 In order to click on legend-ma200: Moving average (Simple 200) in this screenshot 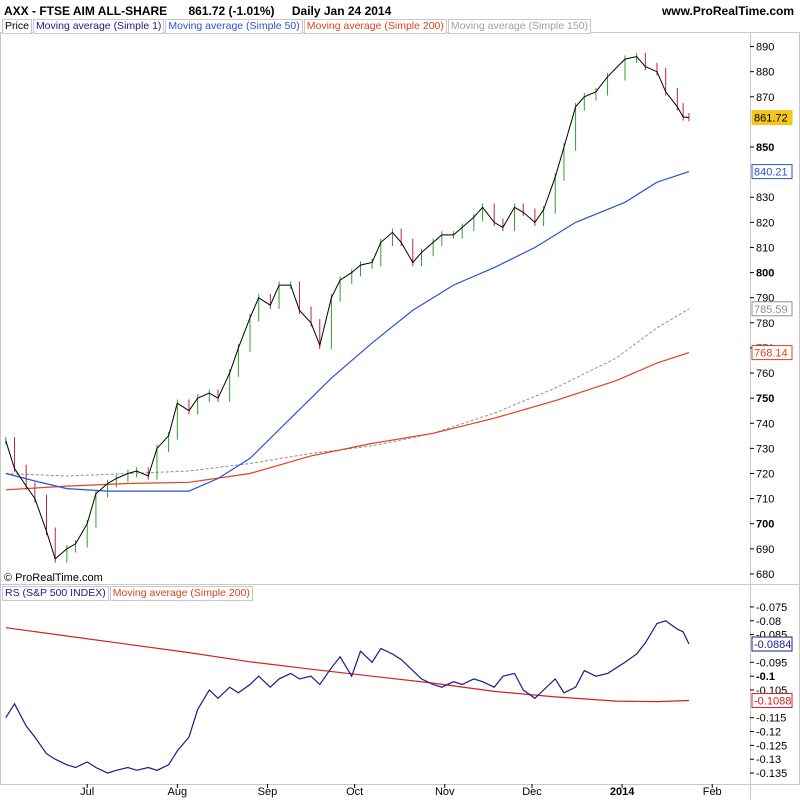, I will do `click(375, 26)`.